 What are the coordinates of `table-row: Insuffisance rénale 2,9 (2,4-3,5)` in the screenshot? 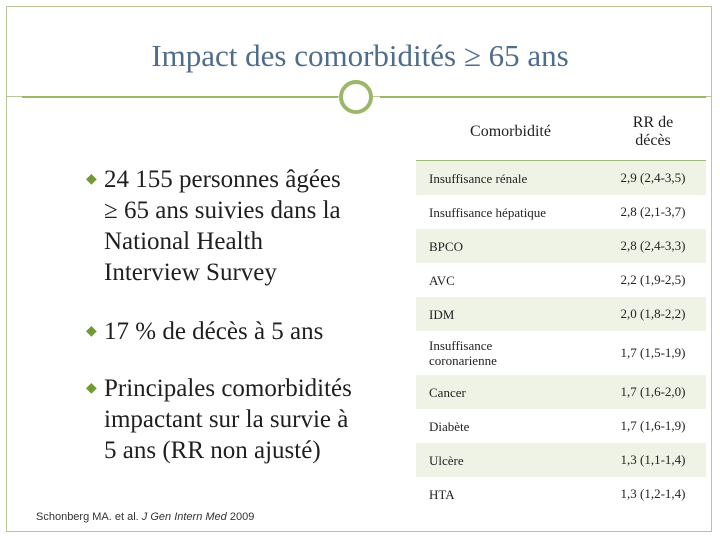 It's located at (561, 177).